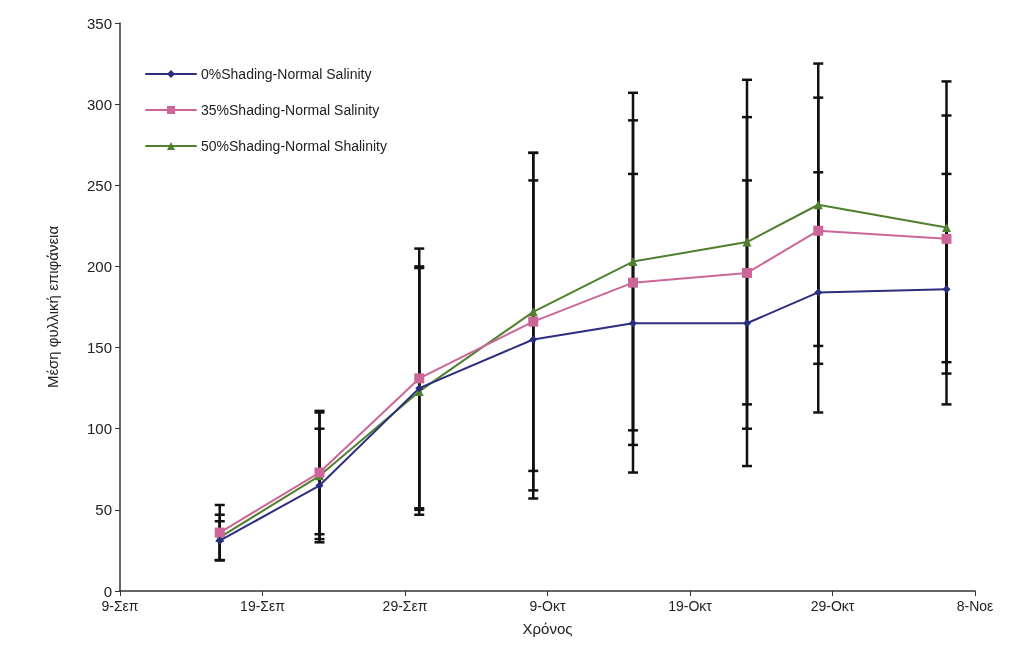 This screenshot has height=653, width=1010. What do you see at coordinates (975, 606) in the screenshot?
I see `x-tick-label: 8-Νοε` at bounding box center [975, 606].